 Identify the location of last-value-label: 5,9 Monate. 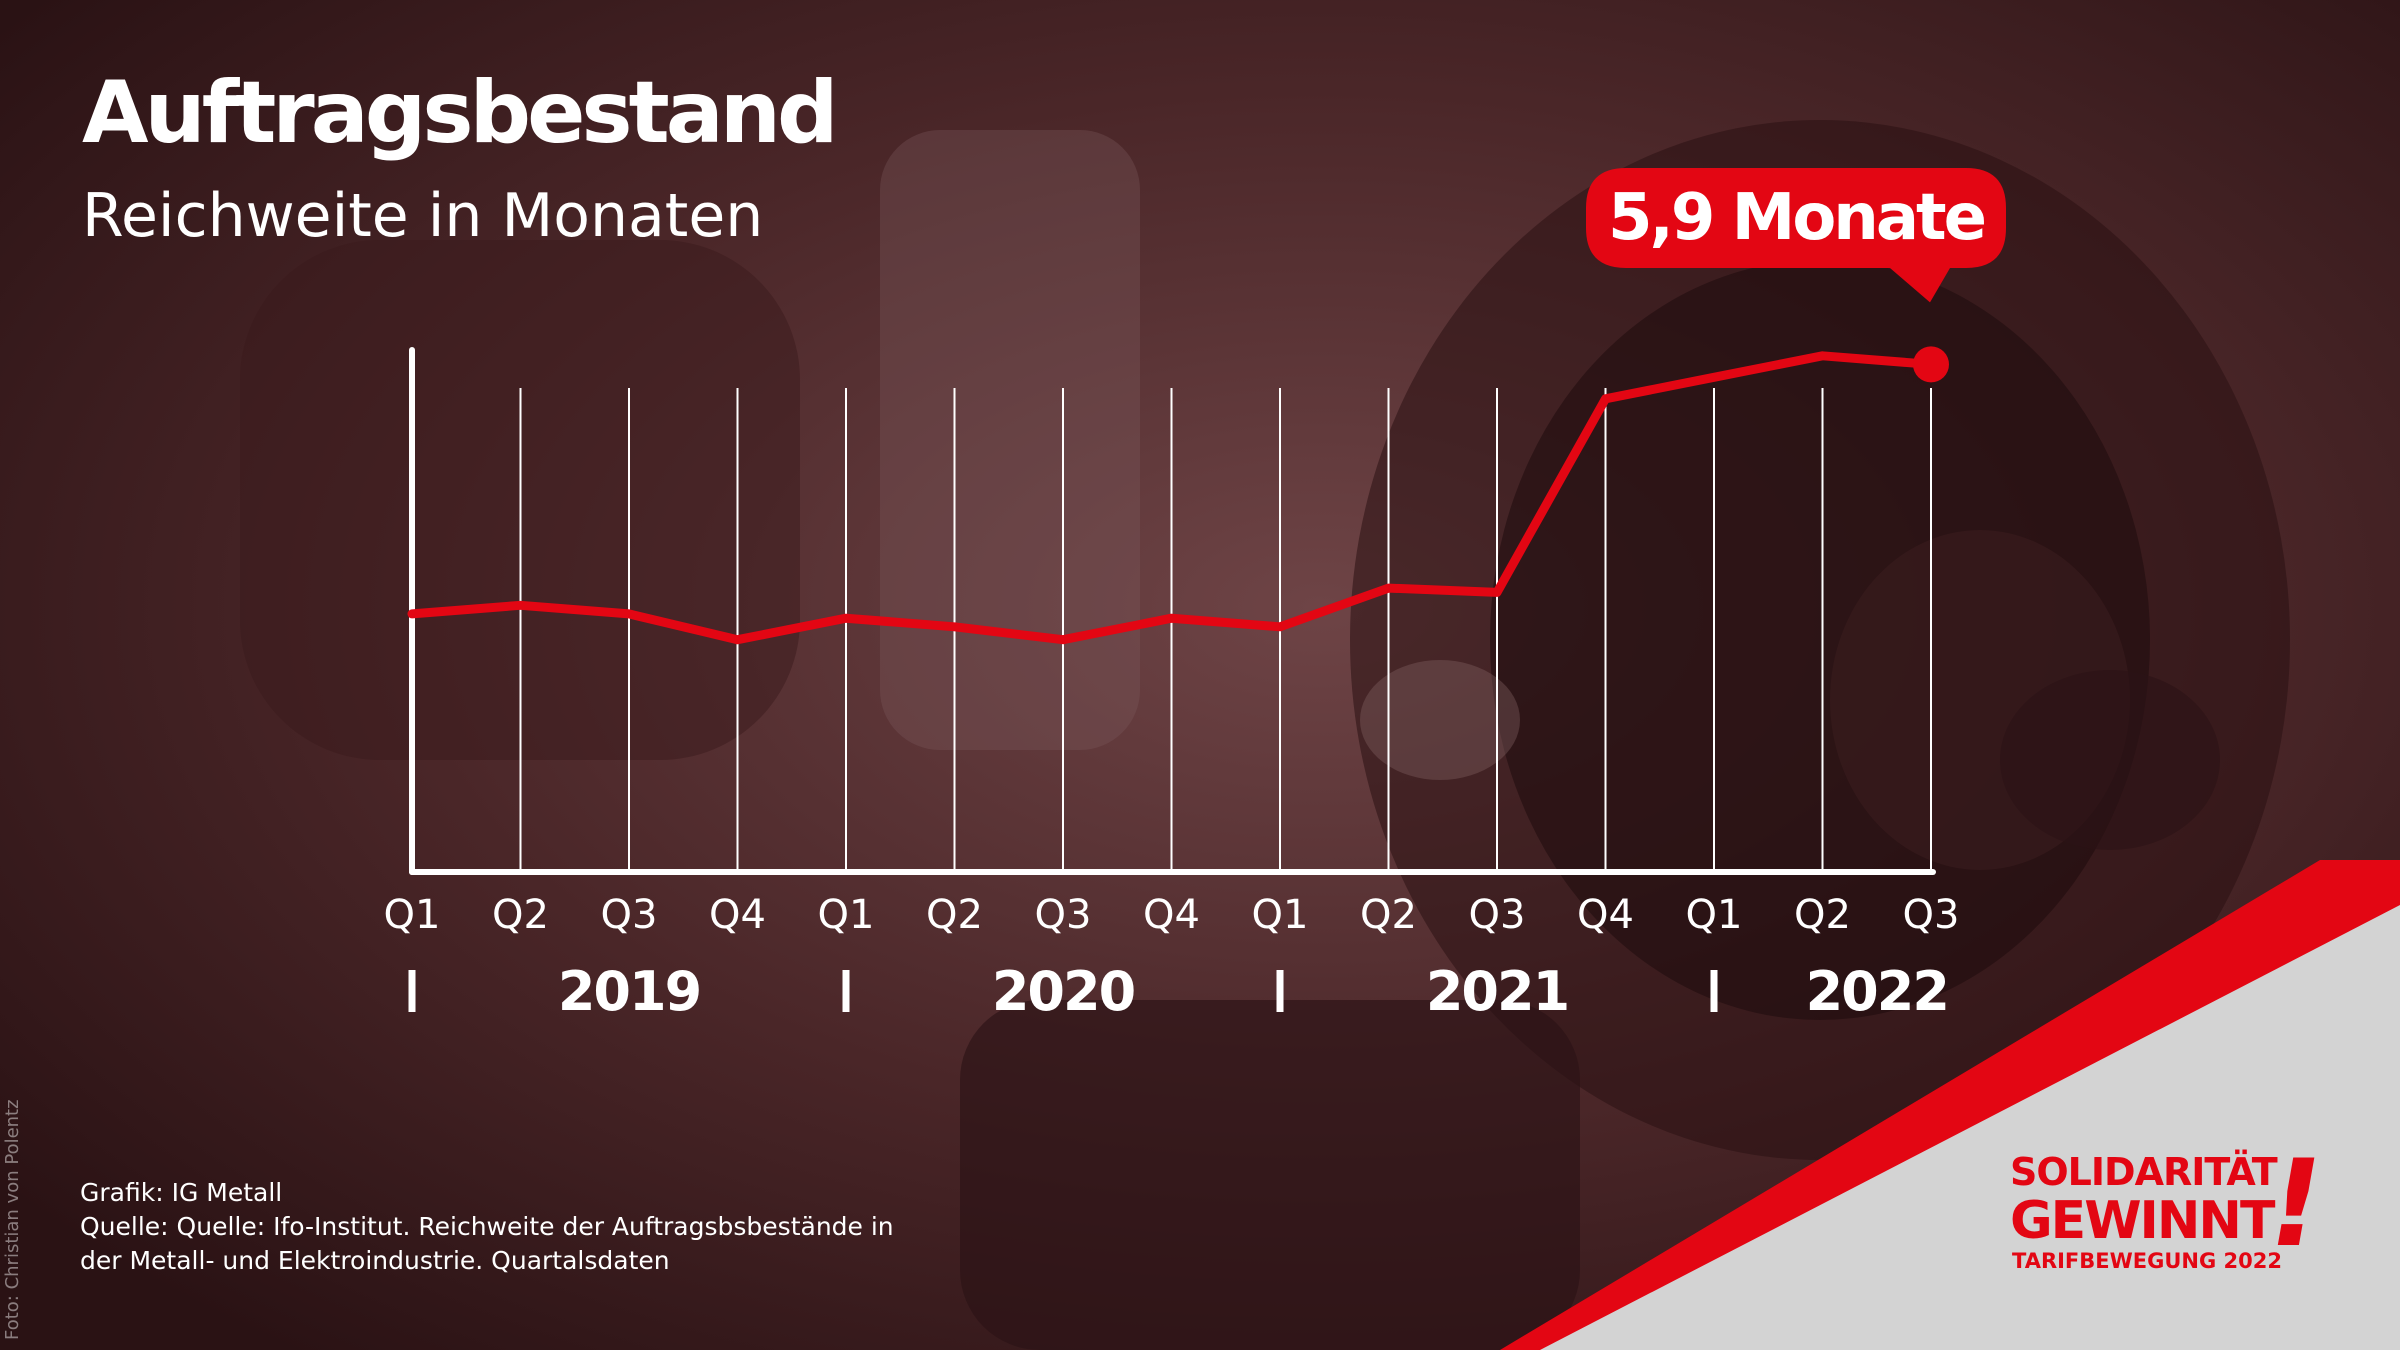
(1797, 218).